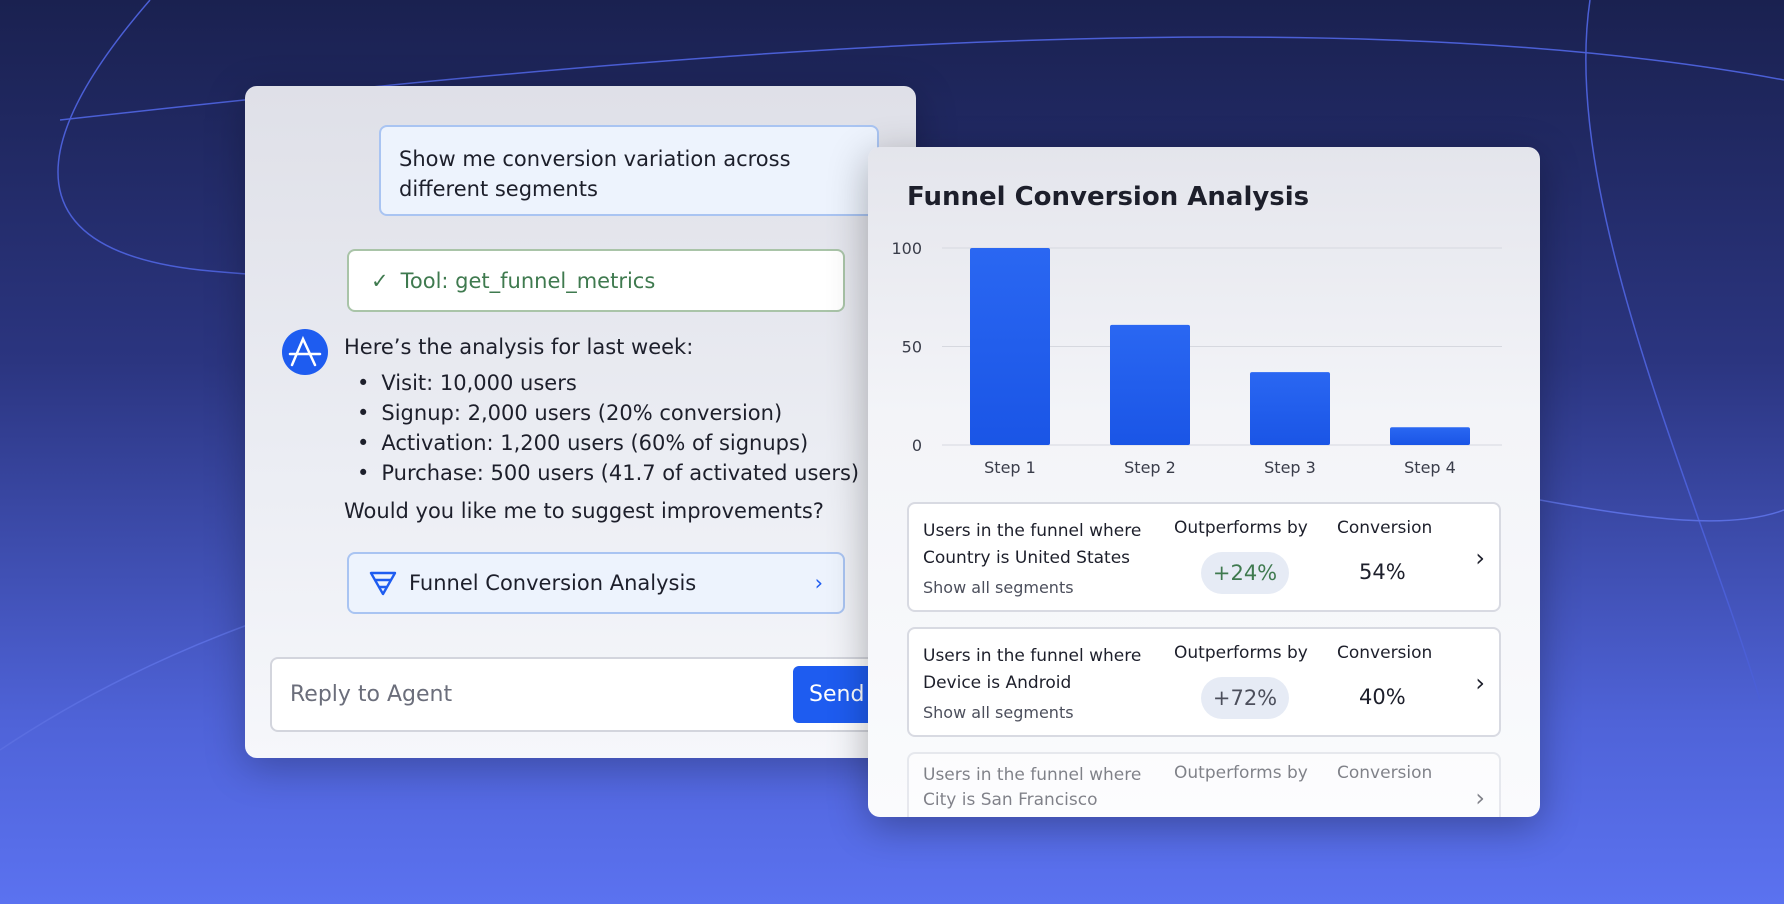  I want to click on funnel-analysis-attachment: Funnel Conversion Analysis ›, so click(596, 583).